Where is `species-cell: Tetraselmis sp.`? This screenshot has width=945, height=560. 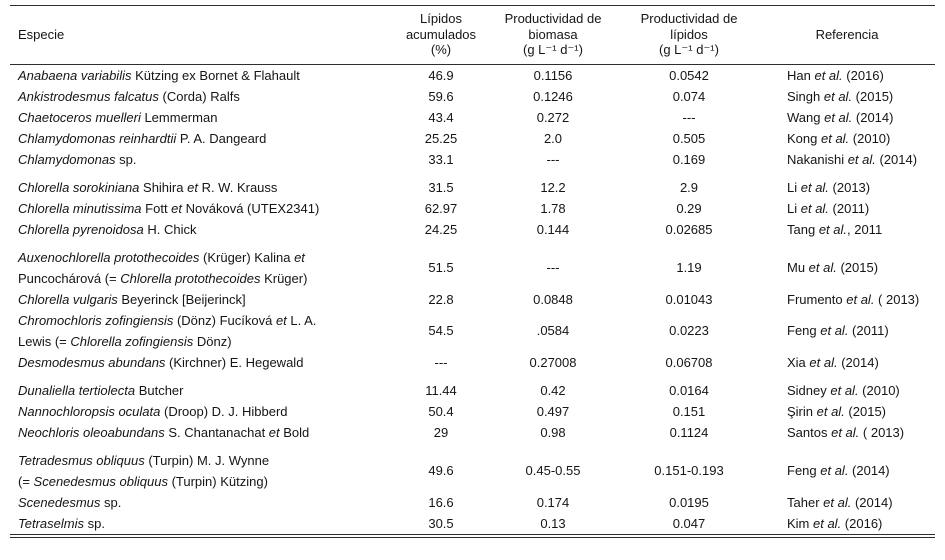 species-cell: Tetraselmis sp. is located at coordinates (61, 523).